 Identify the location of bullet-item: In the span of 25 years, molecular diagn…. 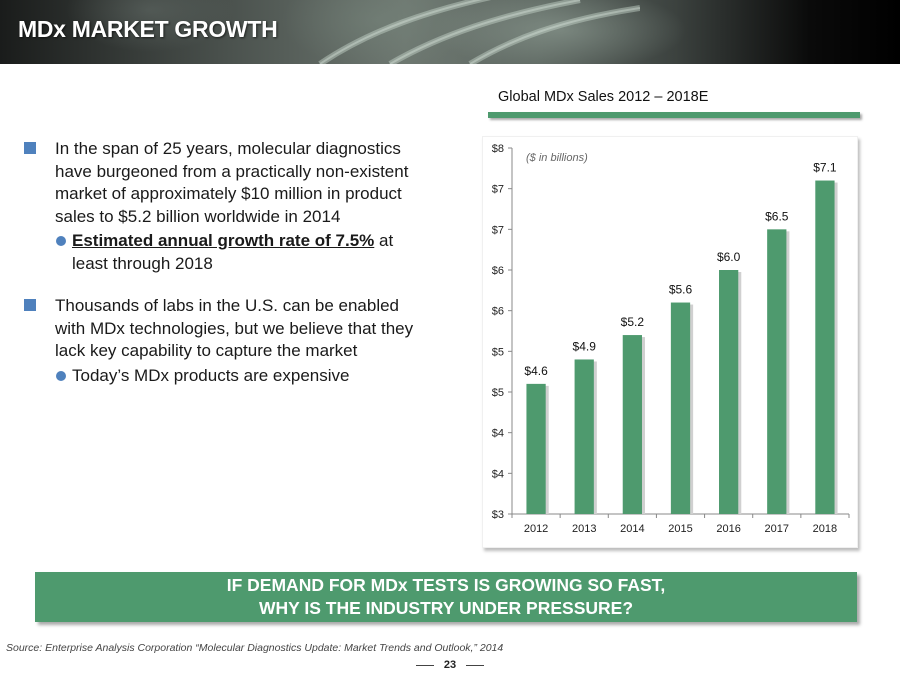
(221, 183).